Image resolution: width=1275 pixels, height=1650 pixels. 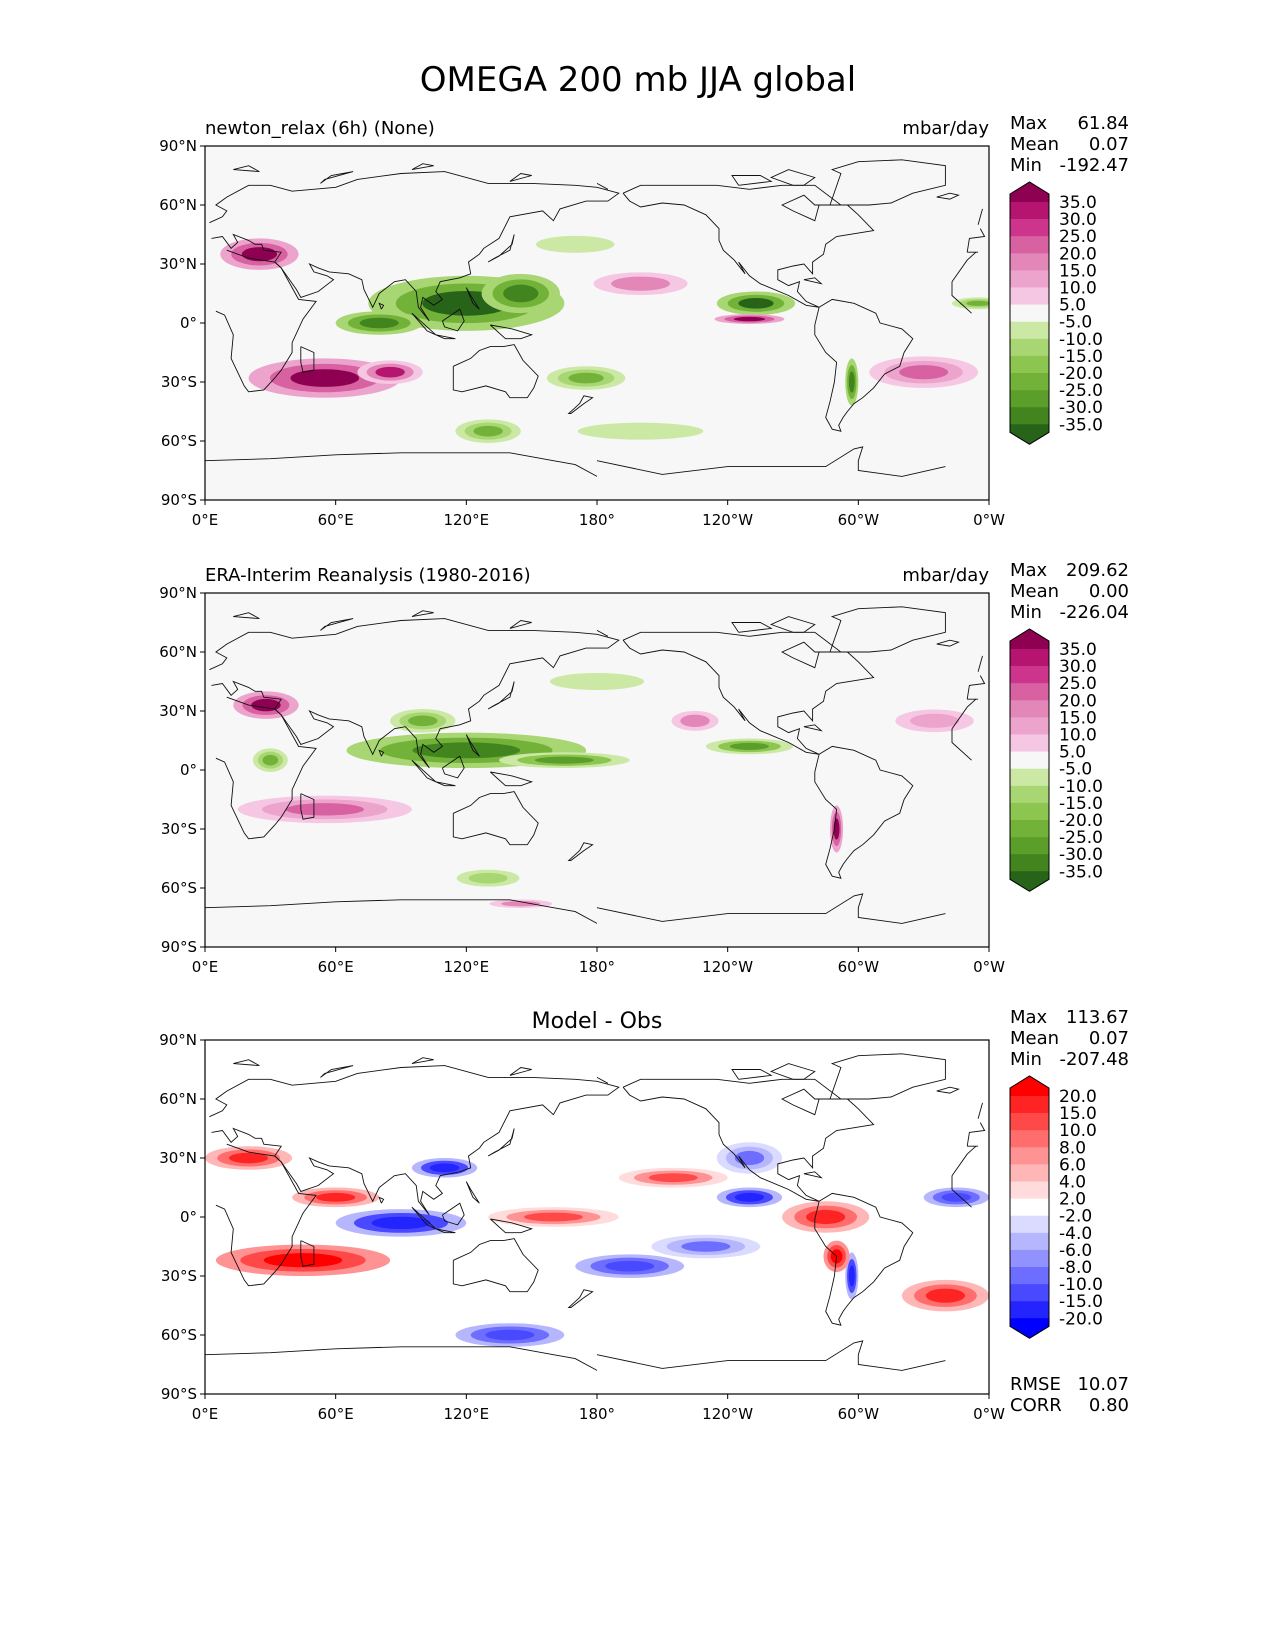 What do you see at coordinates (1072, 1148) in the screenshot?
I see `colorbar-label: 8.0` at bounding box center [1072, 1148].